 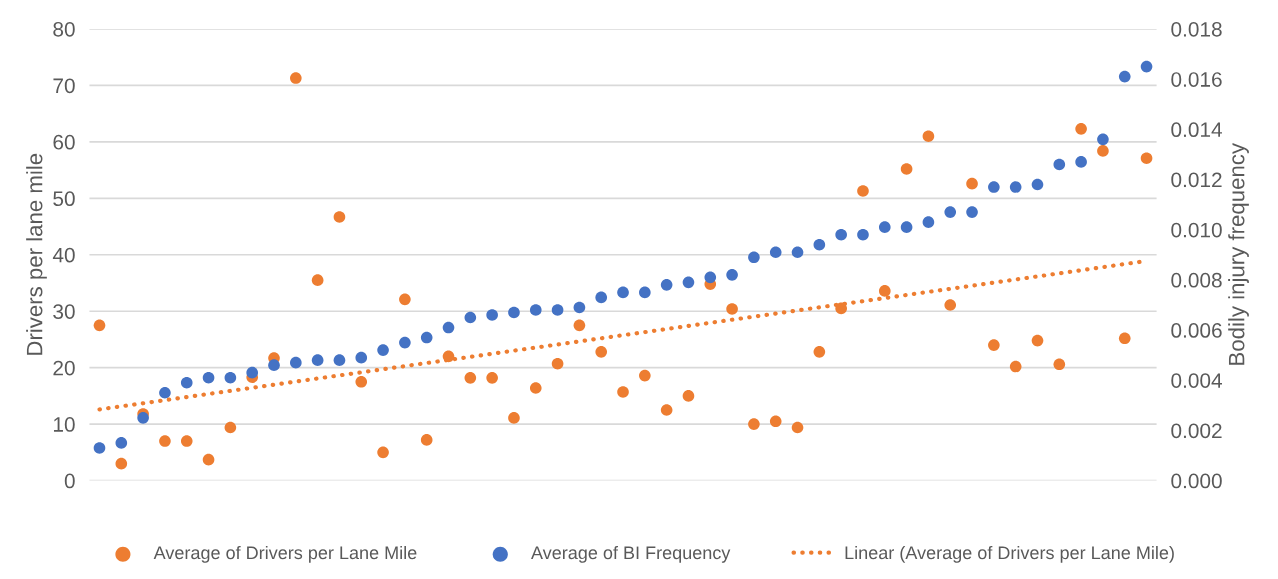 What do you see at coordinates (285, 554) in the screenshot?
I see `legend-label: Average of Drivers per Lane Mile` at bounding box center [285, 554].